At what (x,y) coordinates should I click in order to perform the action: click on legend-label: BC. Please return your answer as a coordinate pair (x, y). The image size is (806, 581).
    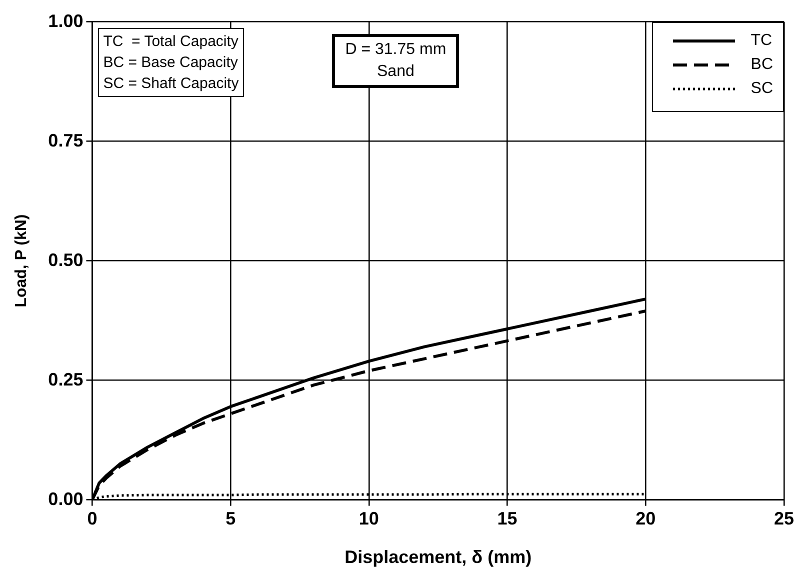
    Looking at the image, I should click on (761, 65).